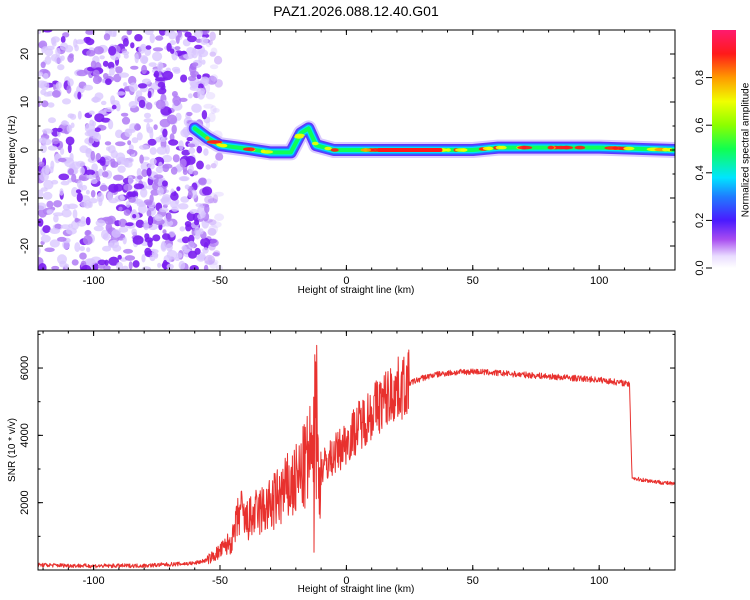 The height and width of the screenshot is (600, 750). I want to click on x-tick-label: -100, so click(94, 281).